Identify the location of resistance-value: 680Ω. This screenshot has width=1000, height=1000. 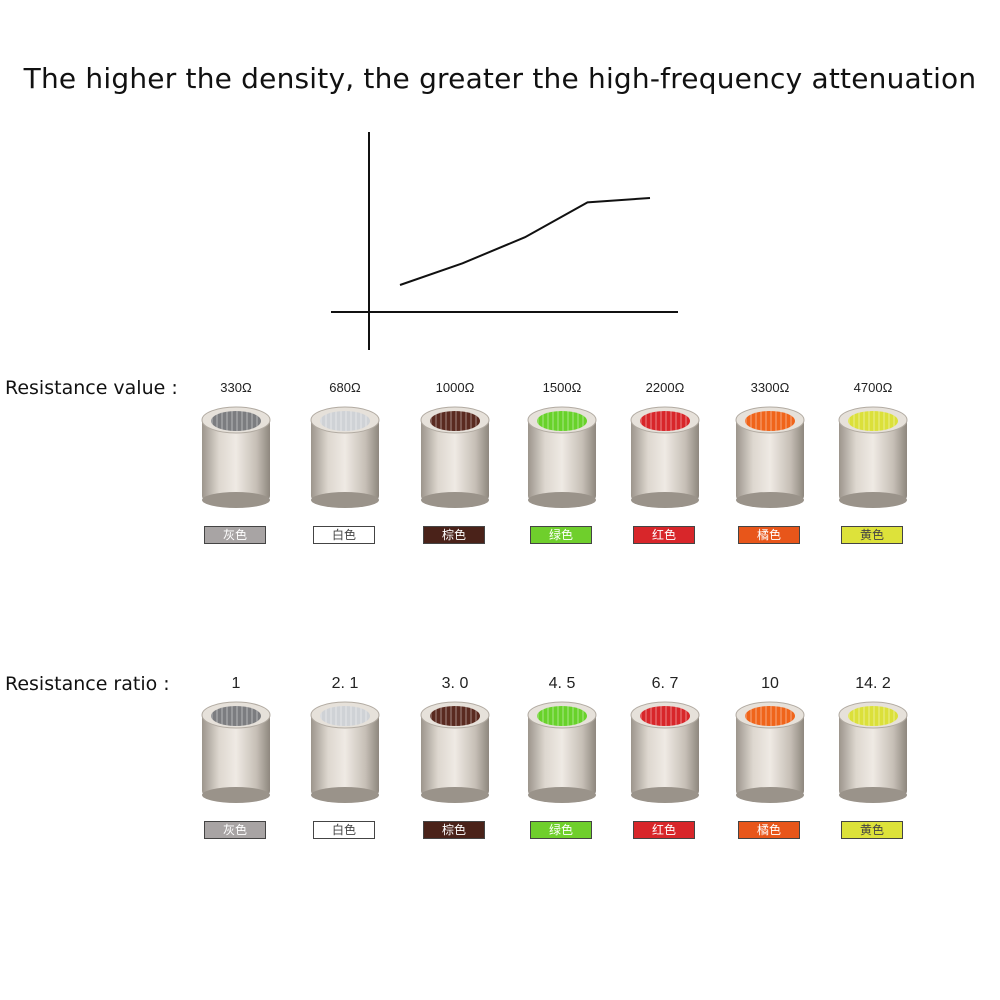
(345, 387).